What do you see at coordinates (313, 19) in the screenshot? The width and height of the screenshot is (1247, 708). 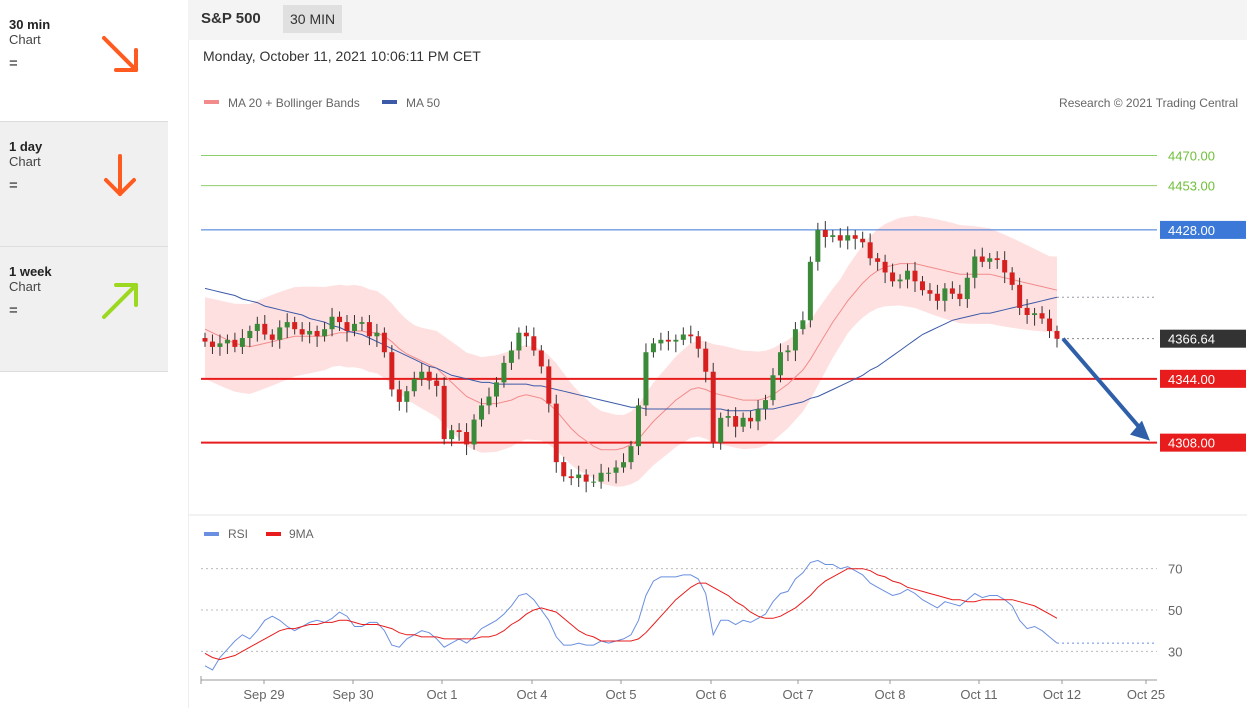 I see `interval-button: 30 MIN` at bounding box center [313, 19].